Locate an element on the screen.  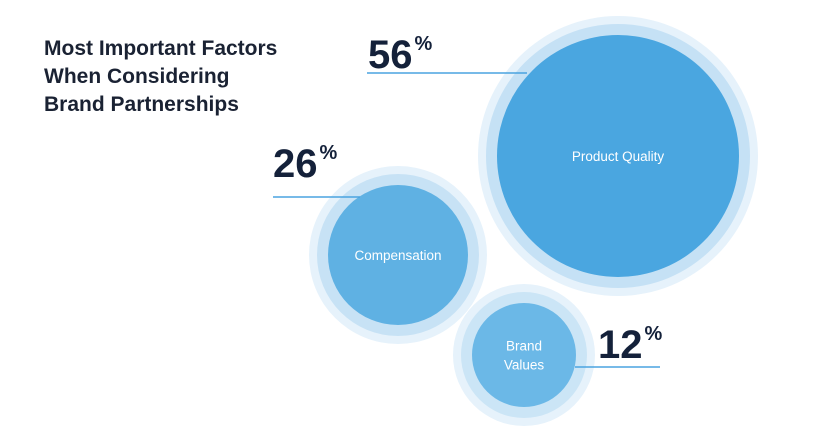
bubble-label-compensation-line-1: Compensation is located at coordinates (397, 255).